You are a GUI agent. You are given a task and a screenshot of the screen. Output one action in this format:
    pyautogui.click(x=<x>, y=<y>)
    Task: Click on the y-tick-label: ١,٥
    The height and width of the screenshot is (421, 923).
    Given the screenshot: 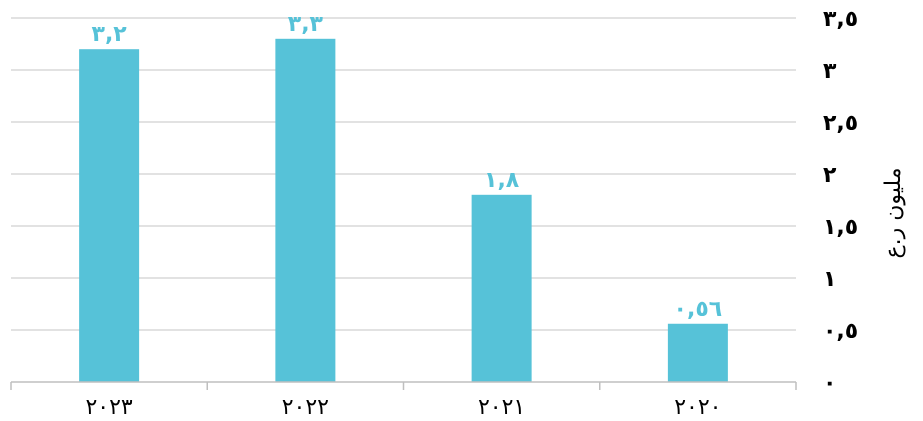 What is the action you would take?
    pyautogui.click(x=840, y=227)
    